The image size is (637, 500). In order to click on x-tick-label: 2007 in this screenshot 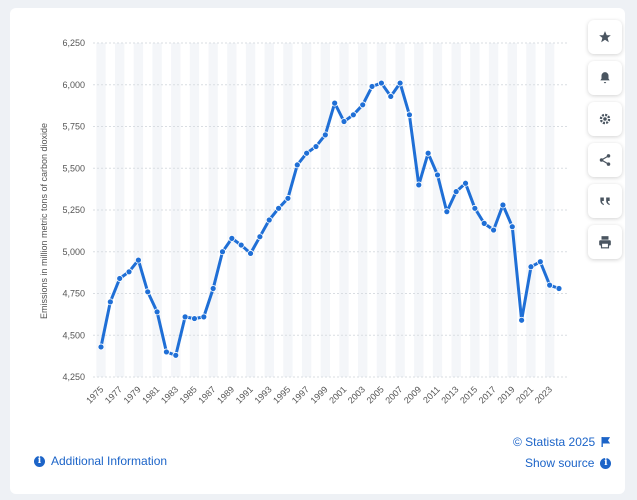, I will do `click(393, 394)`.